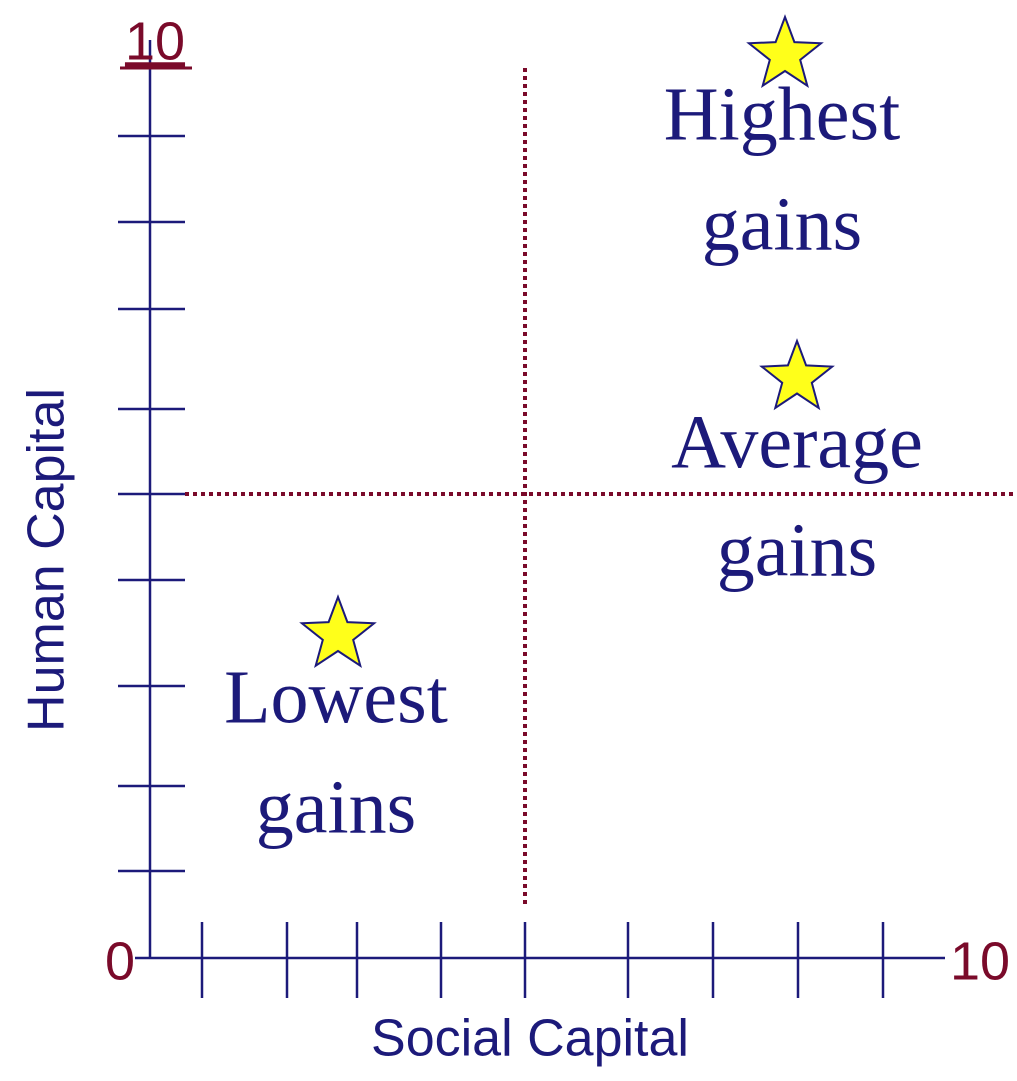 The image size is (1017, 1081). Describe the element at coordinates (530, 1039) in the screenshot. I see `x-axis-label: Social Capital` at that location.